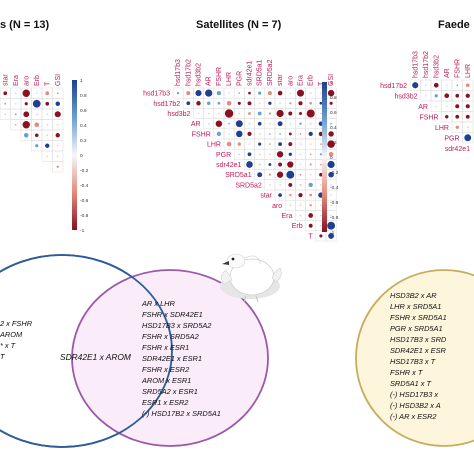 Image resolution: width=474 pixels, height=474 pixels. I want to click on panel-title-center: Satellites (N = 7), so click(239, 25).